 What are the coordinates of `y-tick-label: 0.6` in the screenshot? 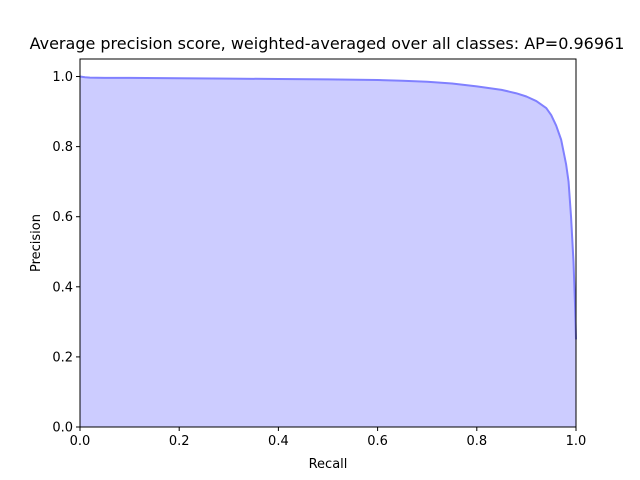 It's located at (62, 217).